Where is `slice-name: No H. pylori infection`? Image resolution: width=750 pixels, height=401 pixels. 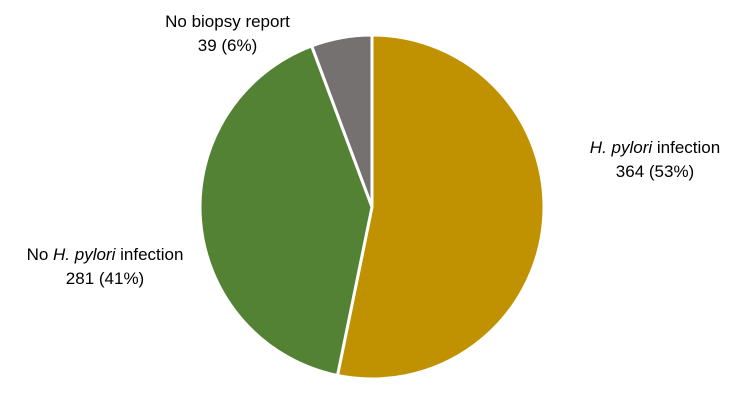 slice-name: No H. pylori infection is located at coordinates (105, 254).